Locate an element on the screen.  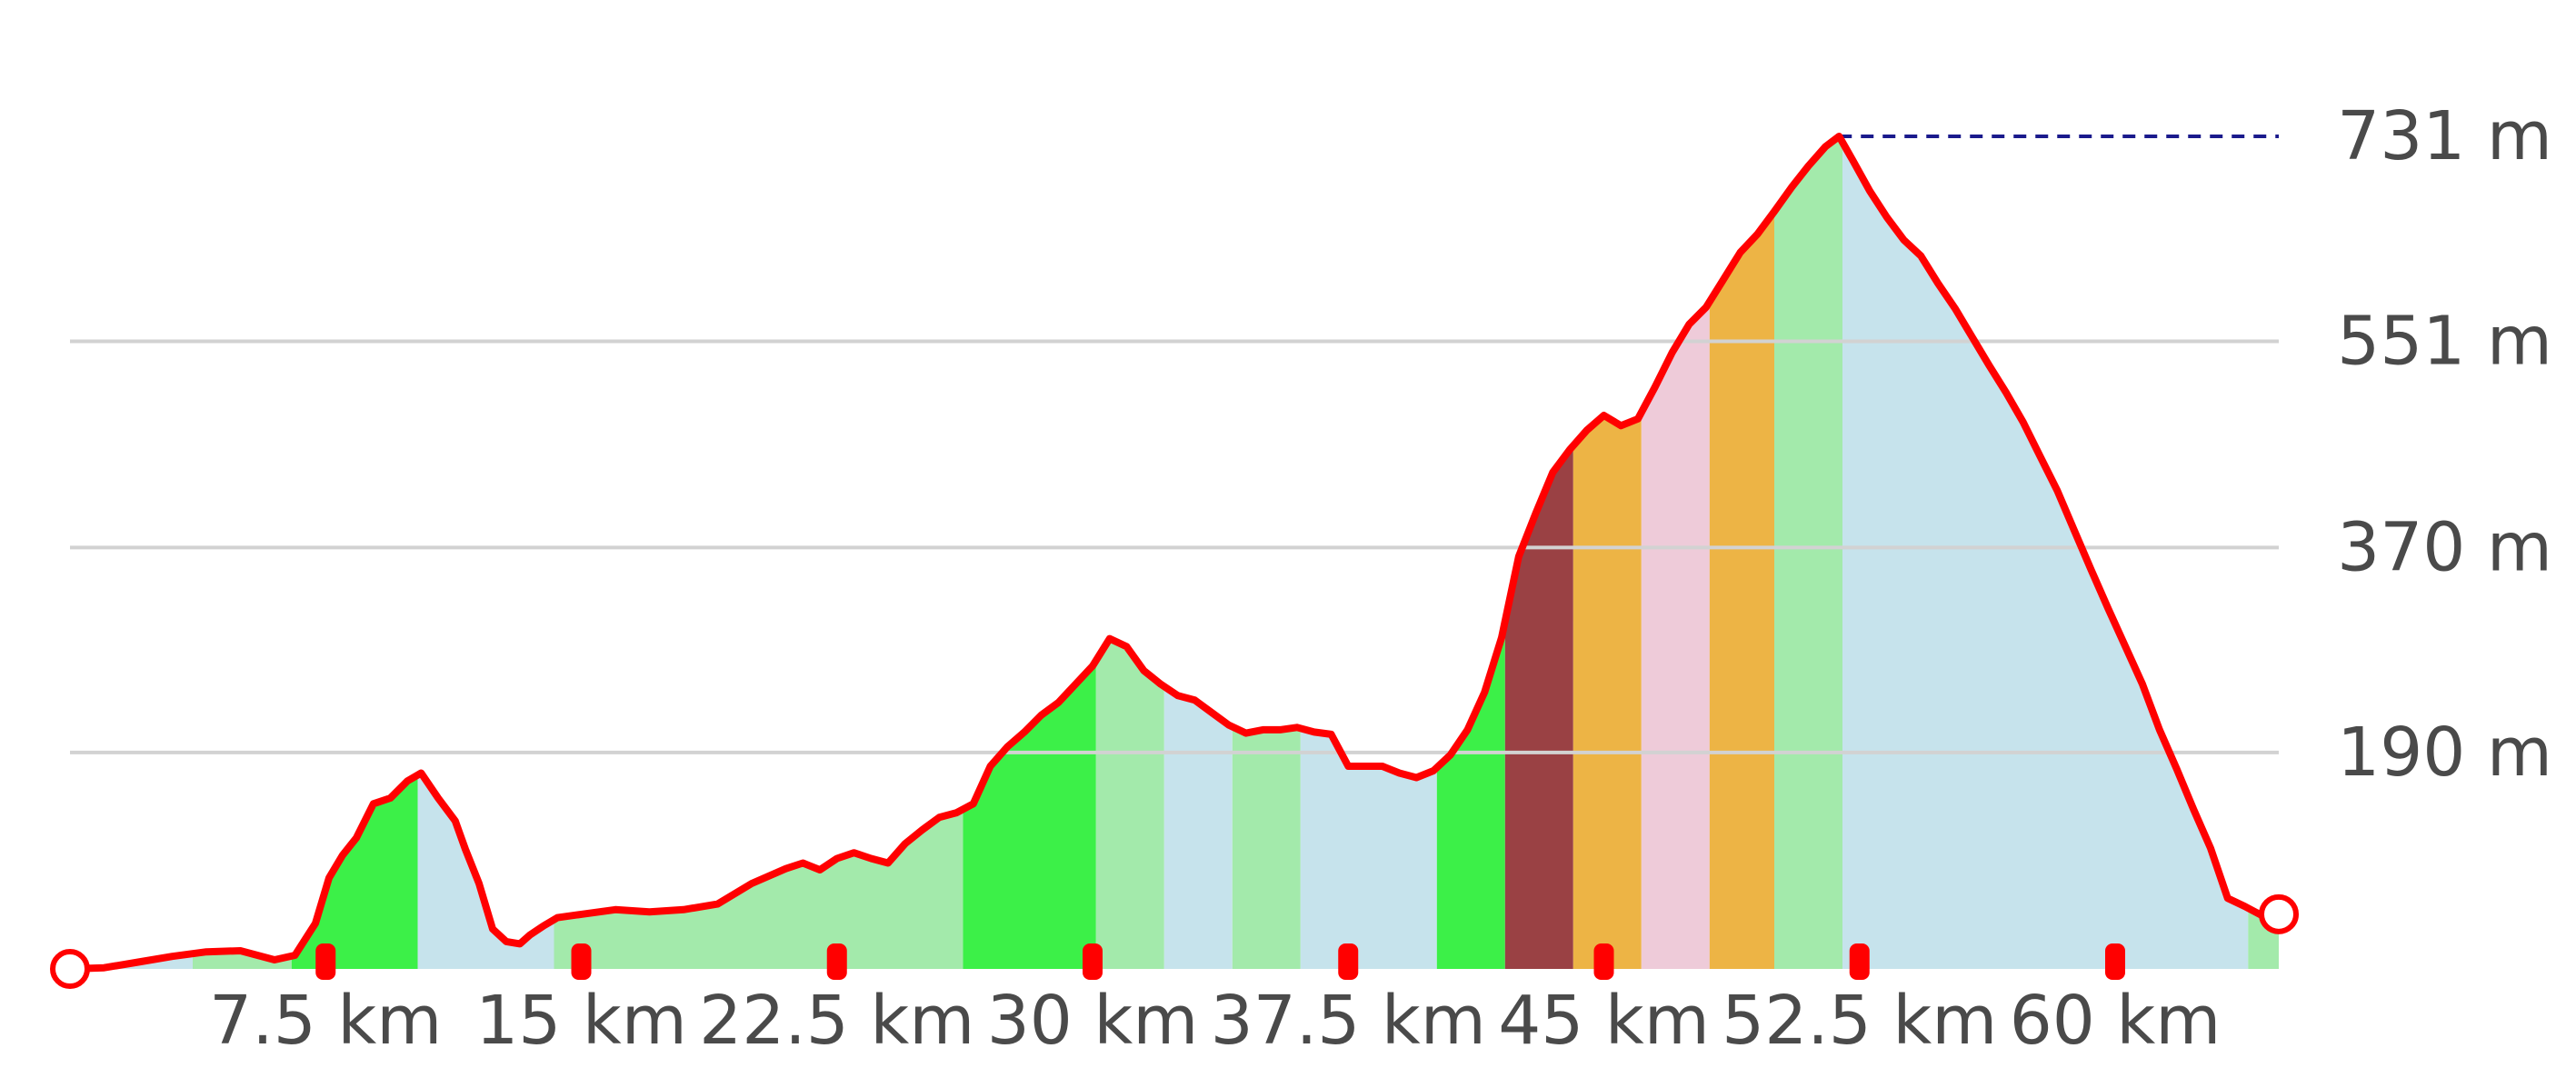
y-tick-label: 731 m is located at coordinates (2444, 136).